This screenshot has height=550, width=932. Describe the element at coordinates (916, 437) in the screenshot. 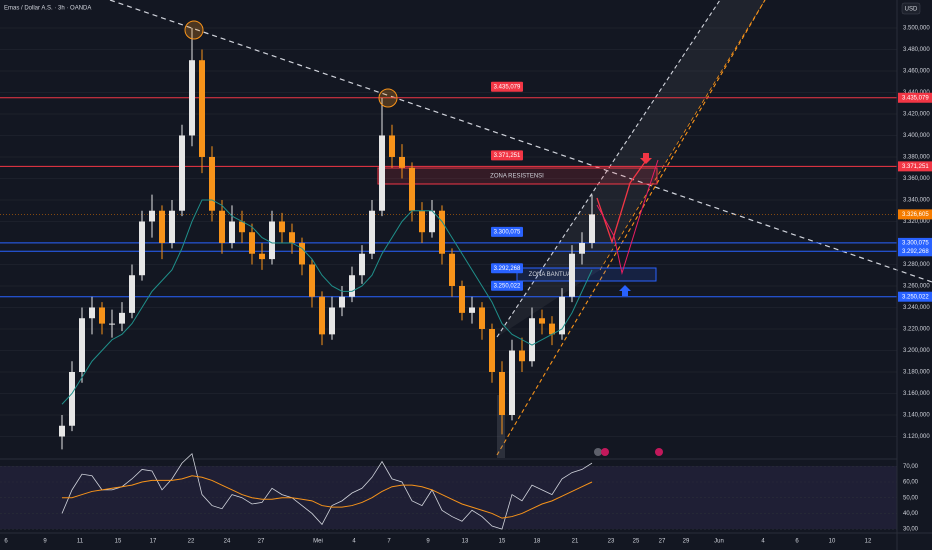

I see `y-tick-label: 3.120,000` at that location.